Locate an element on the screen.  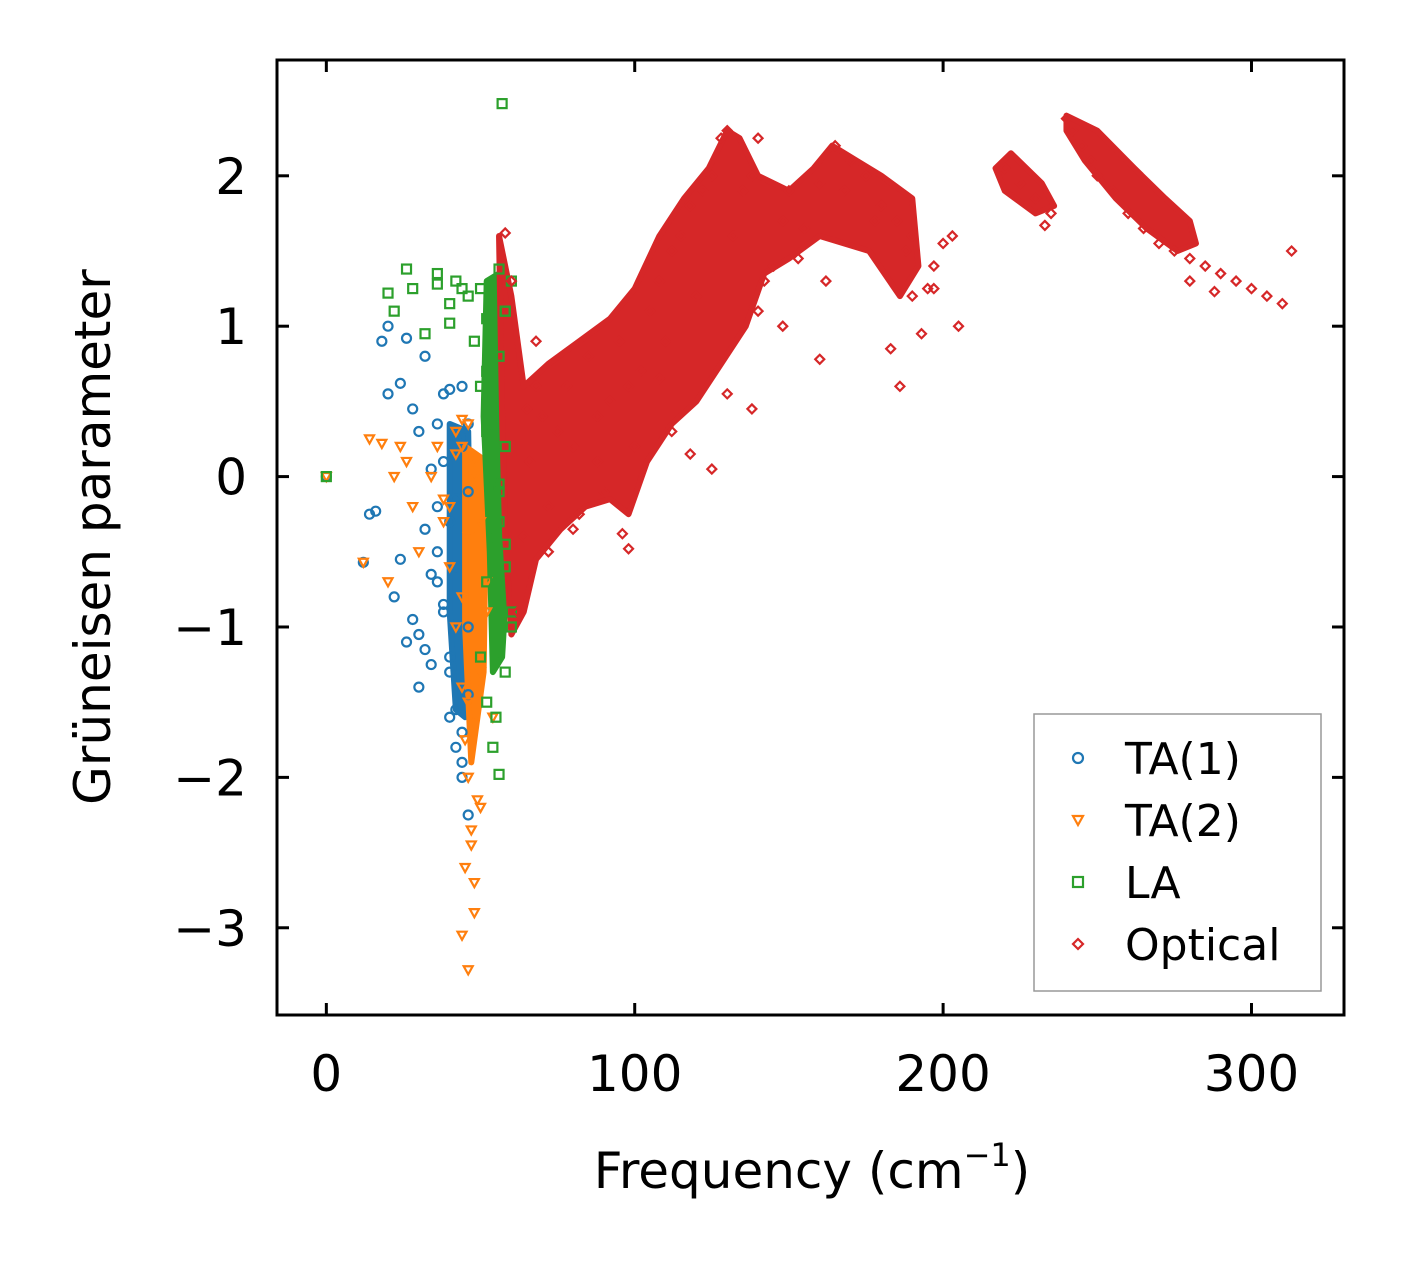
legend-marker-la is located at coordinates (1078, 882).